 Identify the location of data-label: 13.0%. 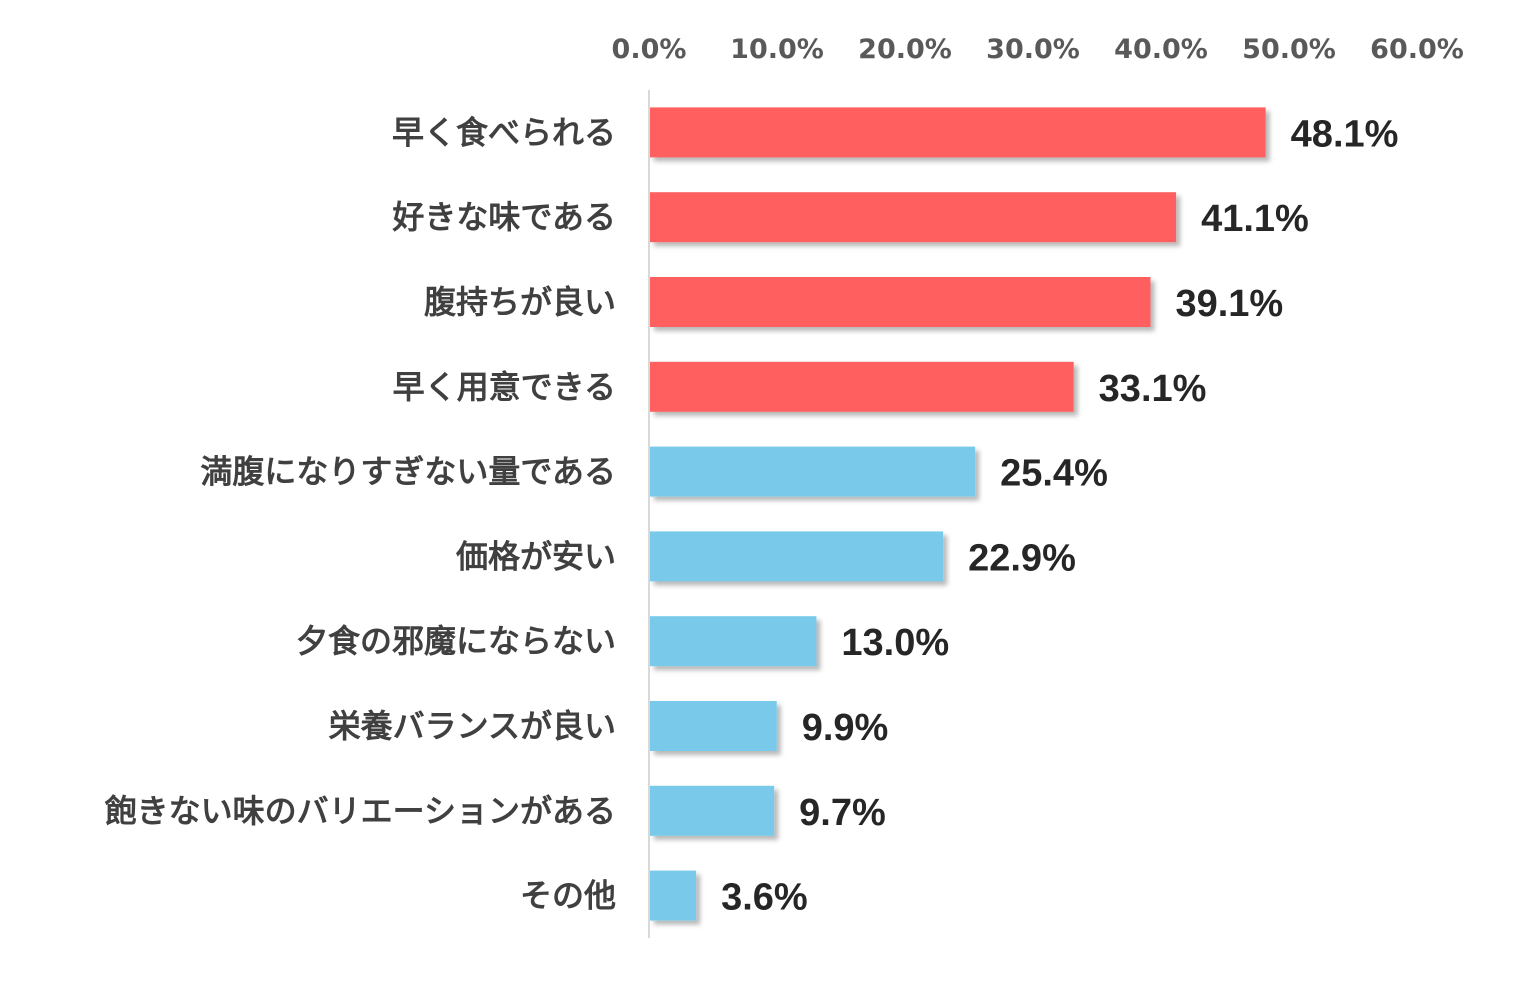
(895, 643).